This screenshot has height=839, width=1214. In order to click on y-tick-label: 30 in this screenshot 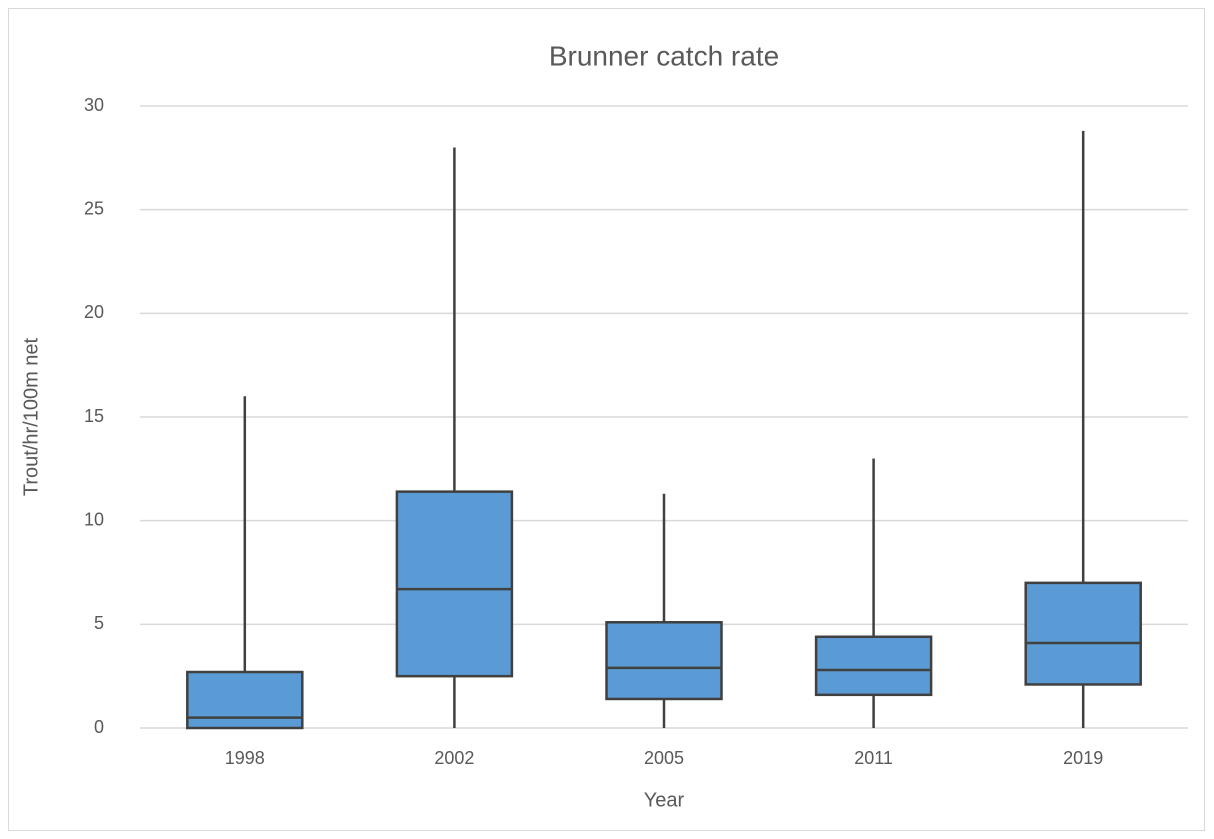, I will do `click(94, 105)`.